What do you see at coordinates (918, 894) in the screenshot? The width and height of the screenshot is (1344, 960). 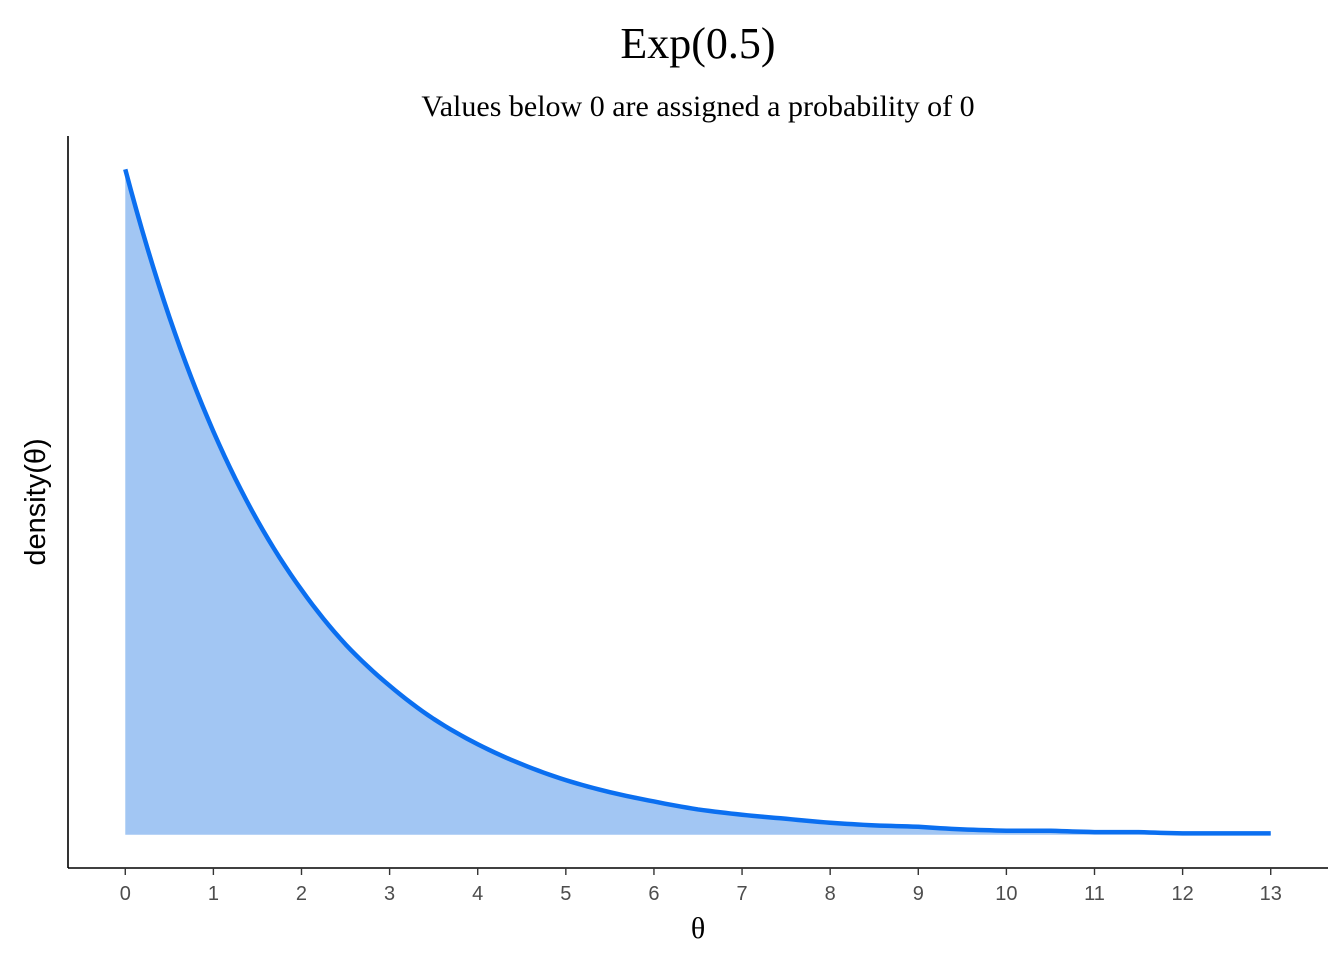 I see `x-tick-label-9: 9` at bounding box center [918, 894].